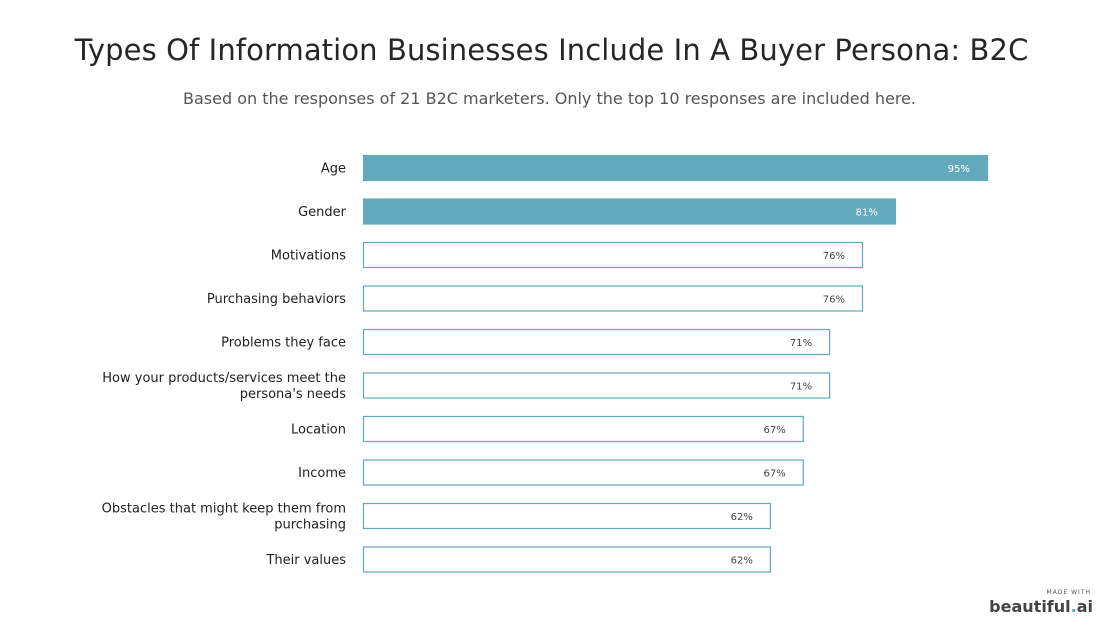  I want to click on bar-value-label-4: 76%, so click(834, 300).